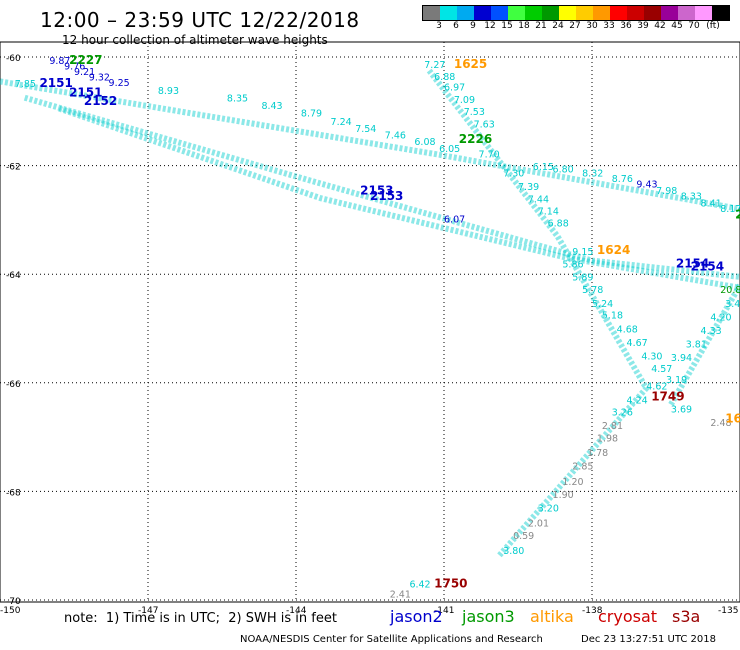  What do you see at coordinates (728, 611) in the screenshot?
I see `longitude-label: -135` at bounding box center [728, 611].